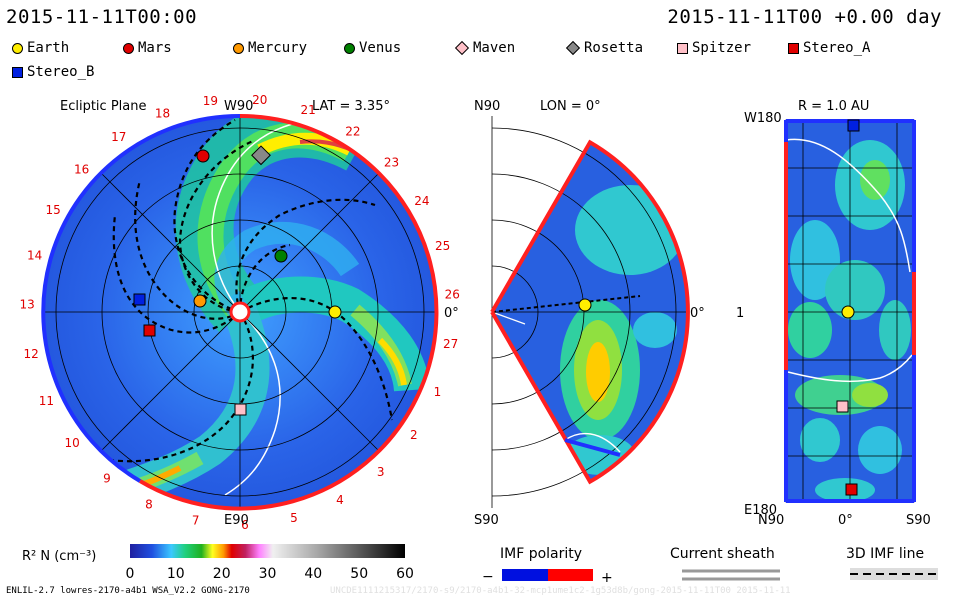  I want to click on current-sheath-key: Current sheath, so click(725, 563).